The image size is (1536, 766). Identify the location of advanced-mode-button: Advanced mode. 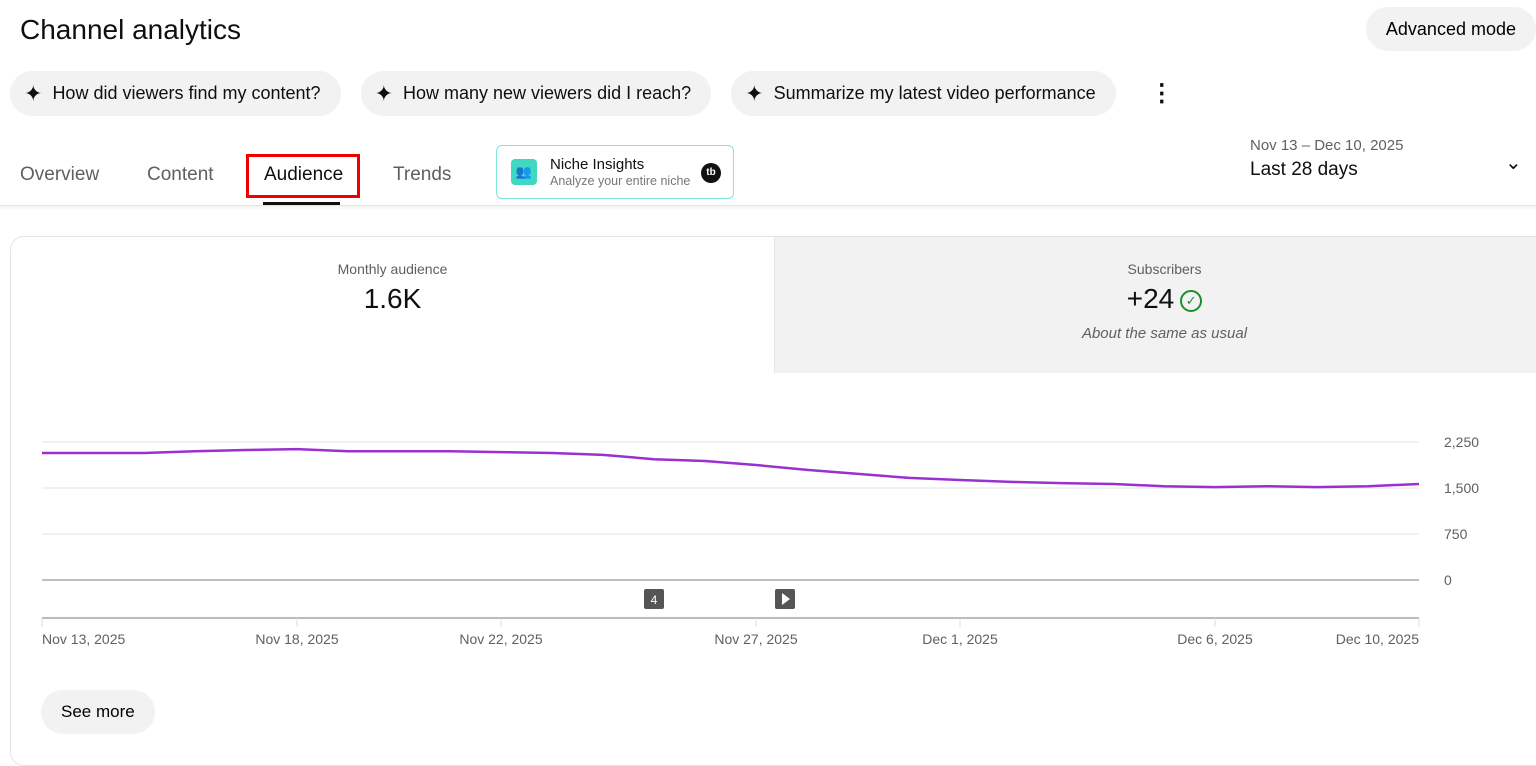
(1450, 29).